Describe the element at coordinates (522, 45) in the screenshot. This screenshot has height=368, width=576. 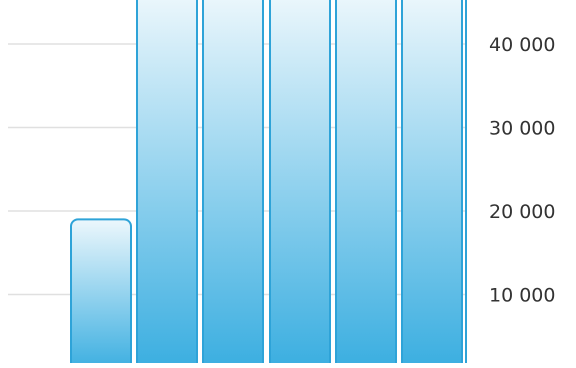
I see `y-tick-label-3: 40 000` at that location.